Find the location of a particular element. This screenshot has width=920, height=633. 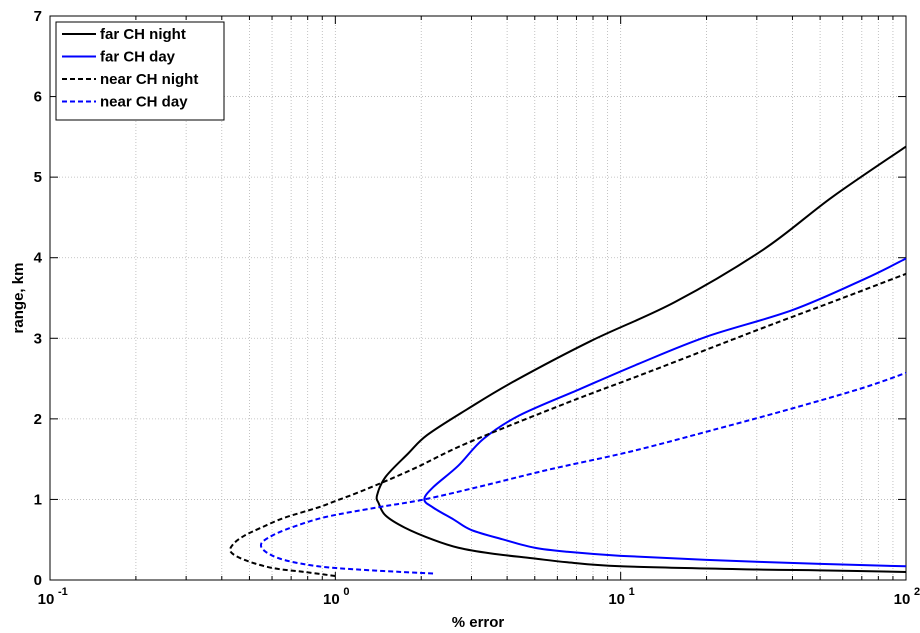

legend-label-far-ch-day: far CH day is located at coordinates (138, 57).